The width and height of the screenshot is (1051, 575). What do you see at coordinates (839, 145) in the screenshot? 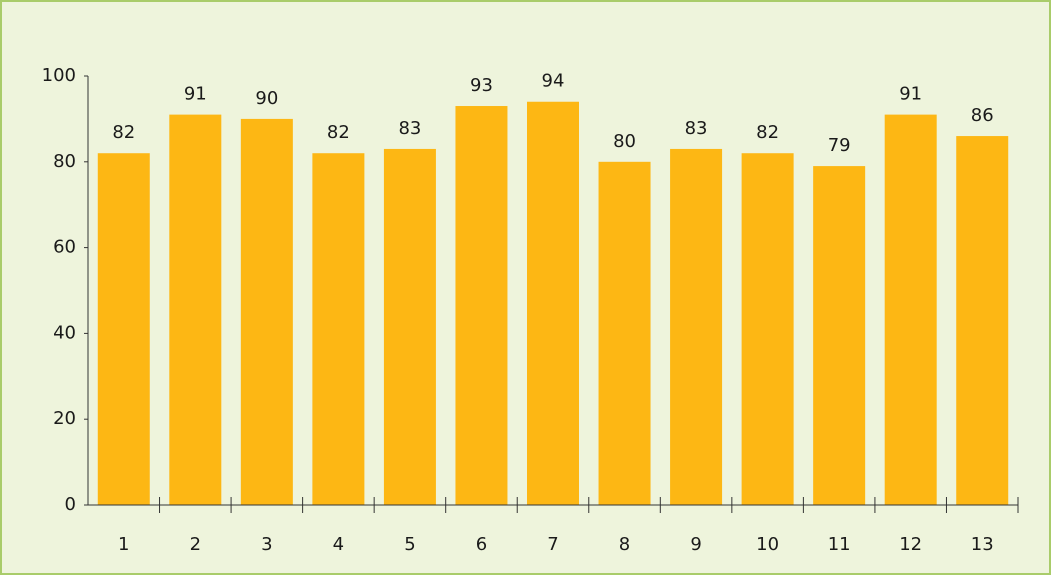
I see `data-label: 79` at bounding box center [839, 145].